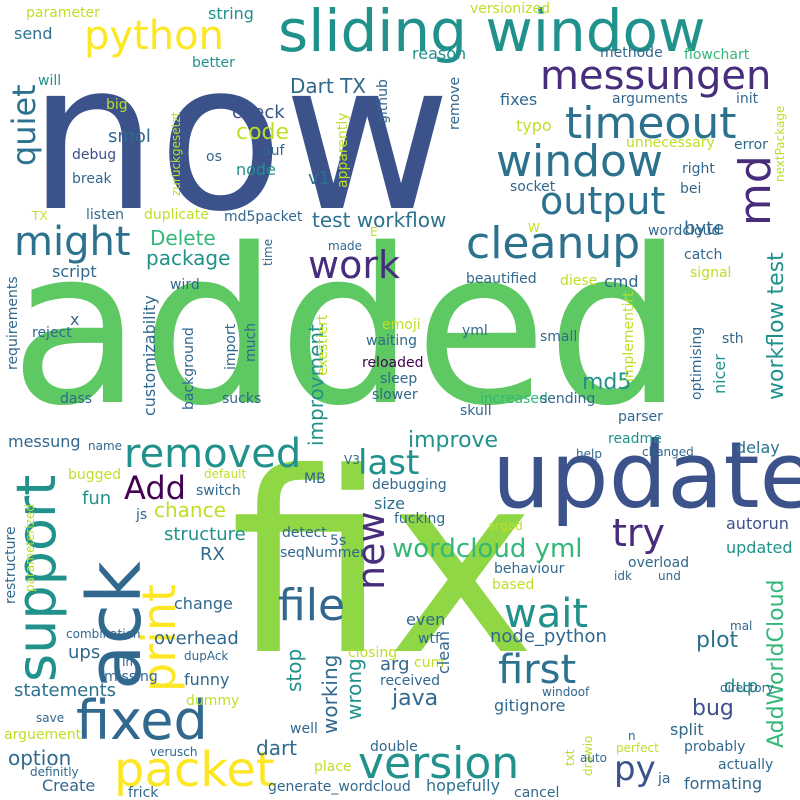  What do you see at coordinates (741, 686) in the screenshot?
I see `word-dup: dup` at bounding box center [741, 686].